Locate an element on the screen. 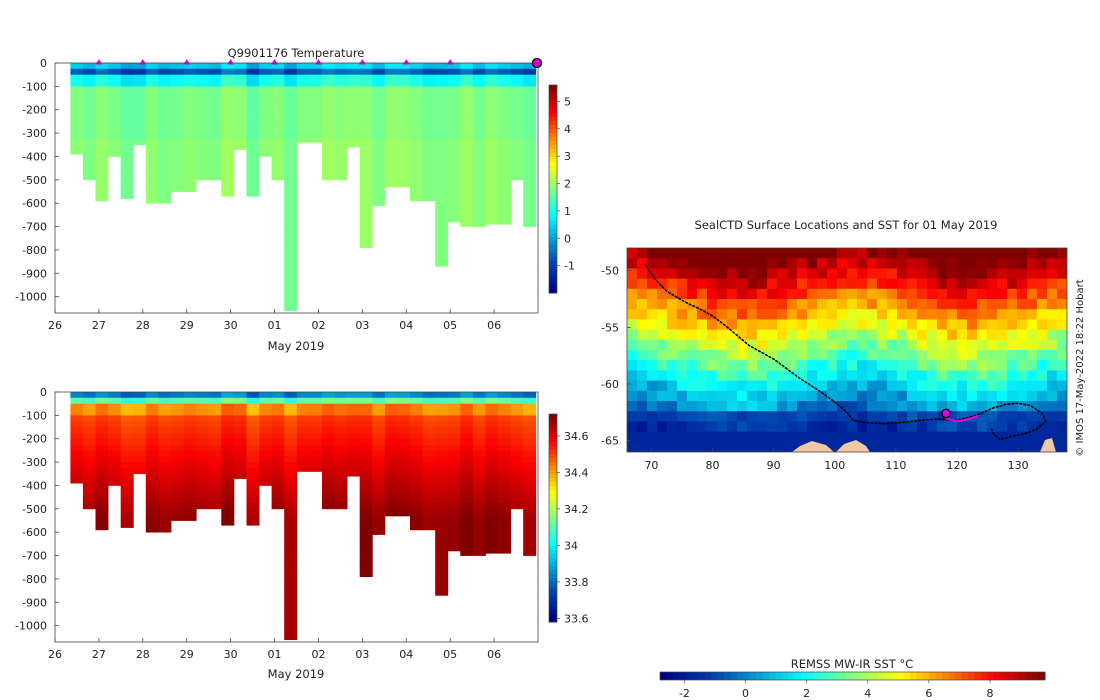  x-tick-label: 27 is located at coordinates (99, 654).